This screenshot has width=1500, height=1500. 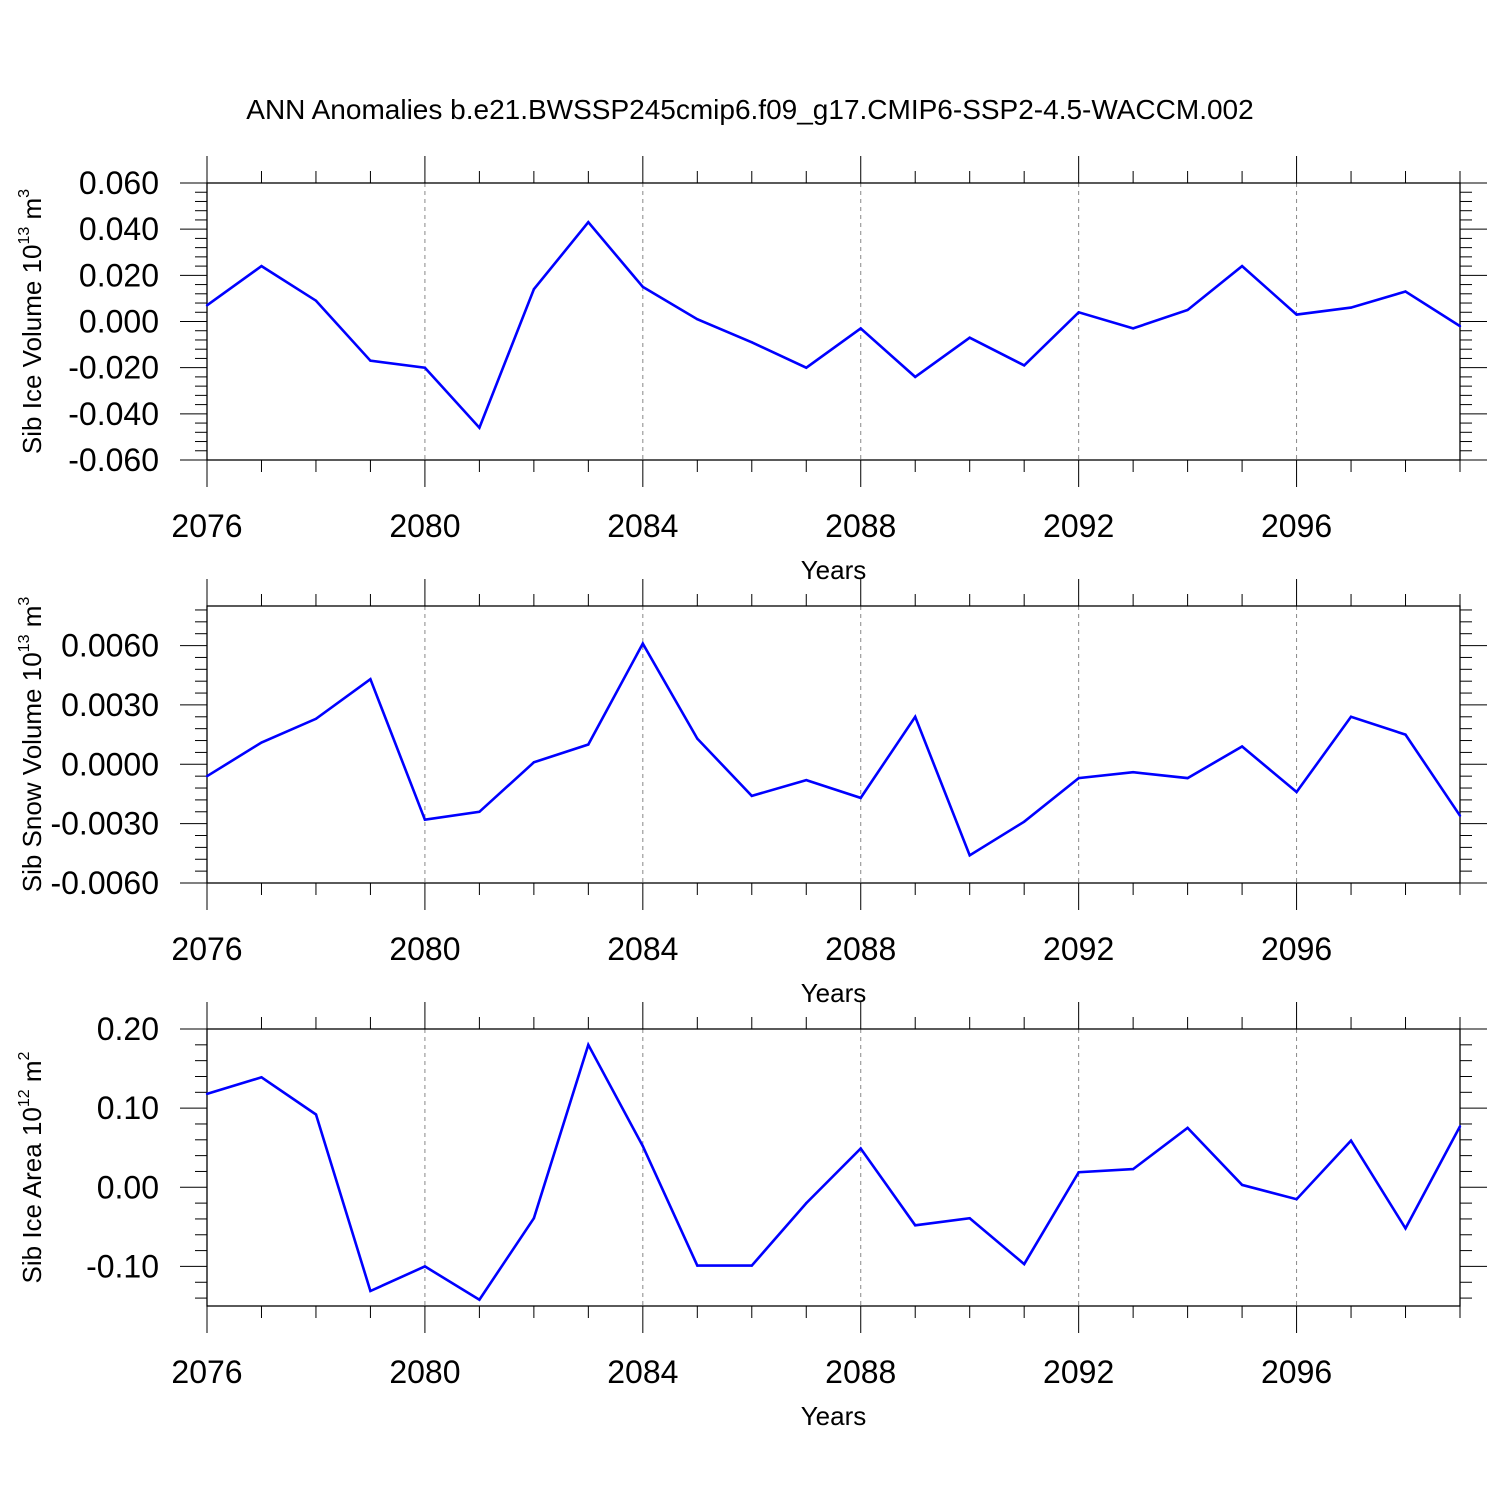 What do you see at coordinates (104, 824) in the screenshot?
I see `y-tick-label: -0.0030` at bounding box center [104, 824].